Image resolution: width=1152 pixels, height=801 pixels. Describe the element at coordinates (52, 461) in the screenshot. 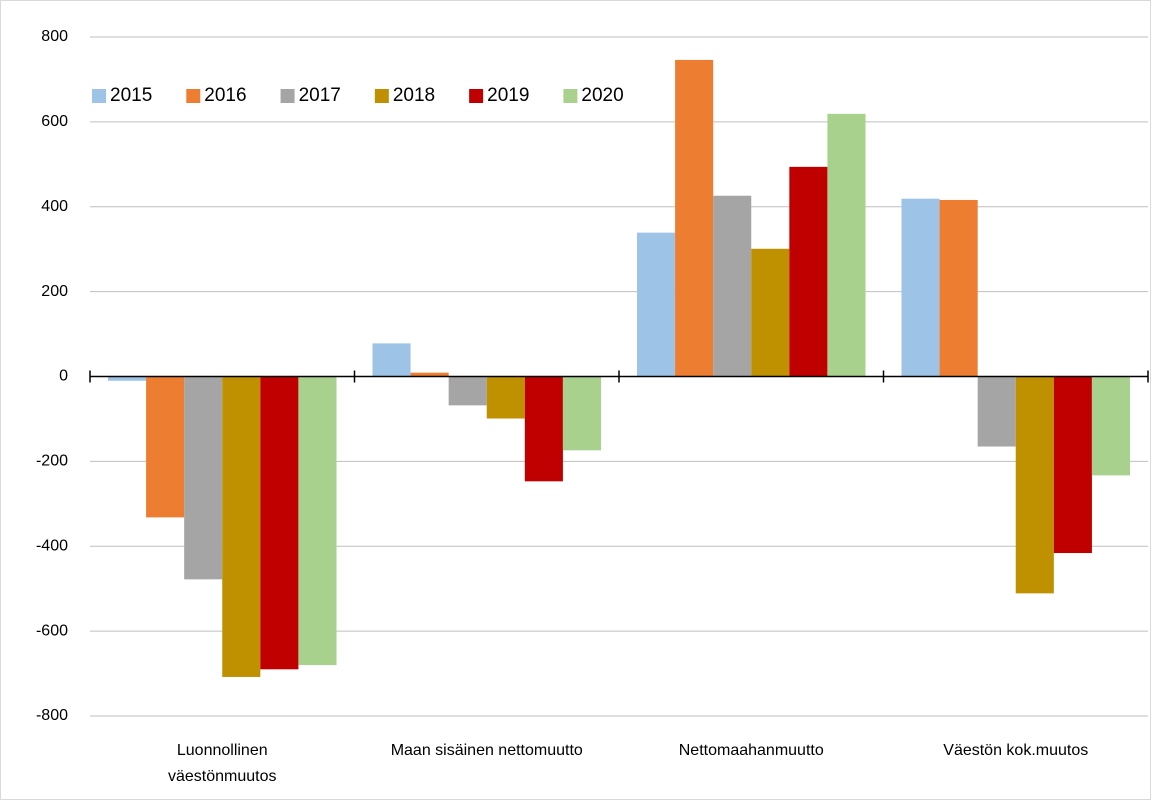

I see `y-tick-label: -200` at that location.